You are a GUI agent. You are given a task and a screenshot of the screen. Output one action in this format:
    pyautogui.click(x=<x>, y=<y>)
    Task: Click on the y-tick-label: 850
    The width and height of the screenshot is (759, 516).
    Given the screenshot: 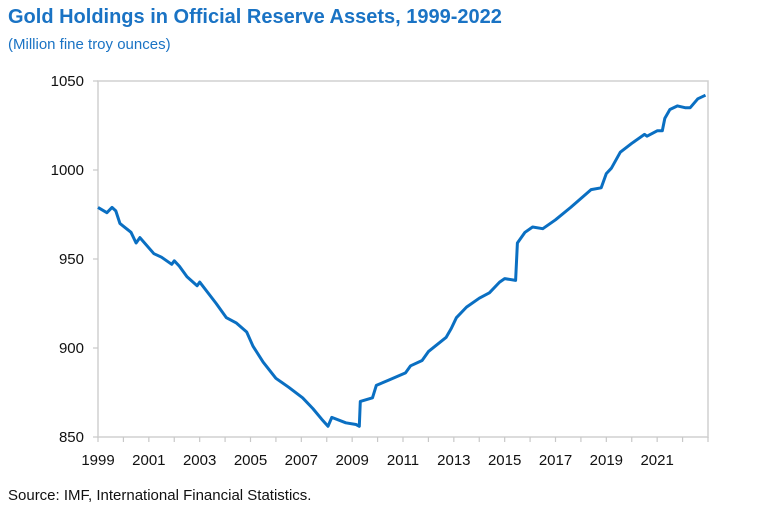 What is the action you would take?
    pyautogui.click(x=71, y=437)
    